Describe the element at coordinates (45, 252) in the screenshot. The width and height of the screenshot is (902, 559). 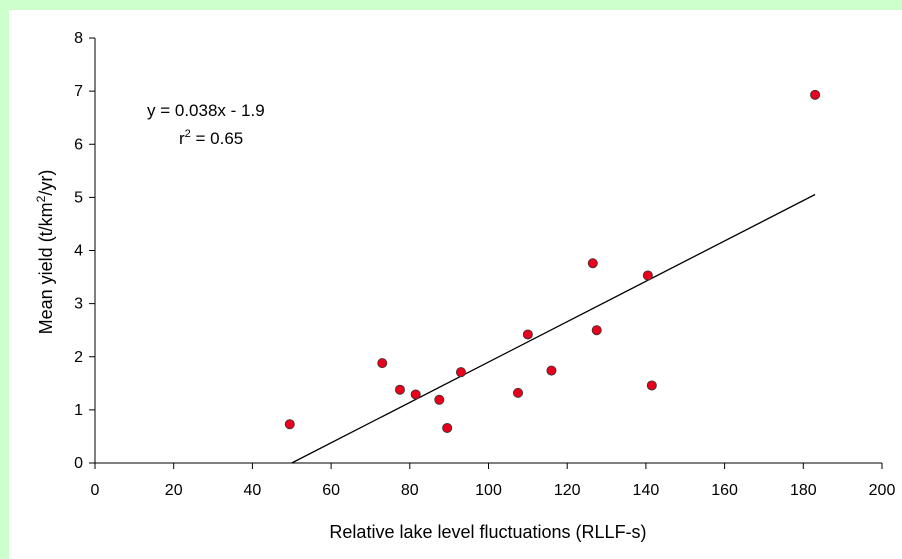
I see `y-axis-title: Mean yield (t/km2/yr)` at that location.